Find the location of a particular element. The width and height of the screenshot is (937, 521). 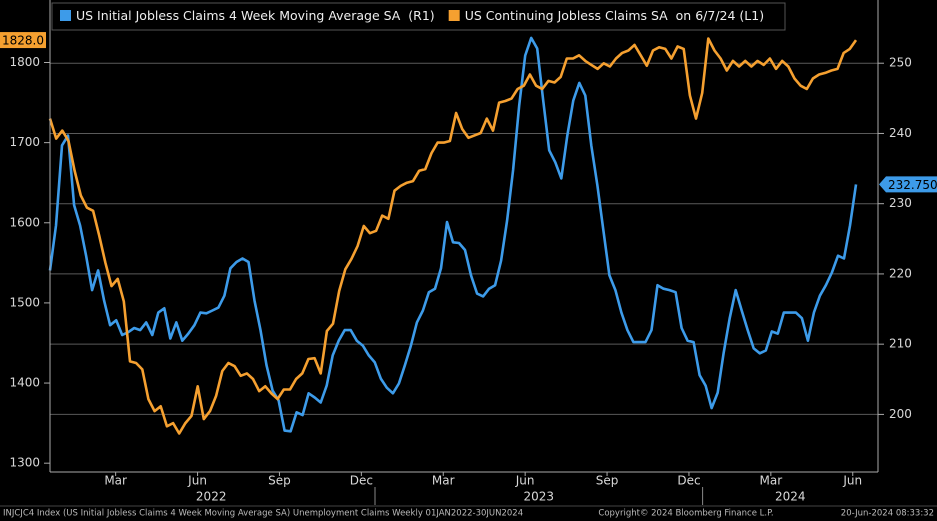

year-label: 2023 is located at coordinates (539, 497).